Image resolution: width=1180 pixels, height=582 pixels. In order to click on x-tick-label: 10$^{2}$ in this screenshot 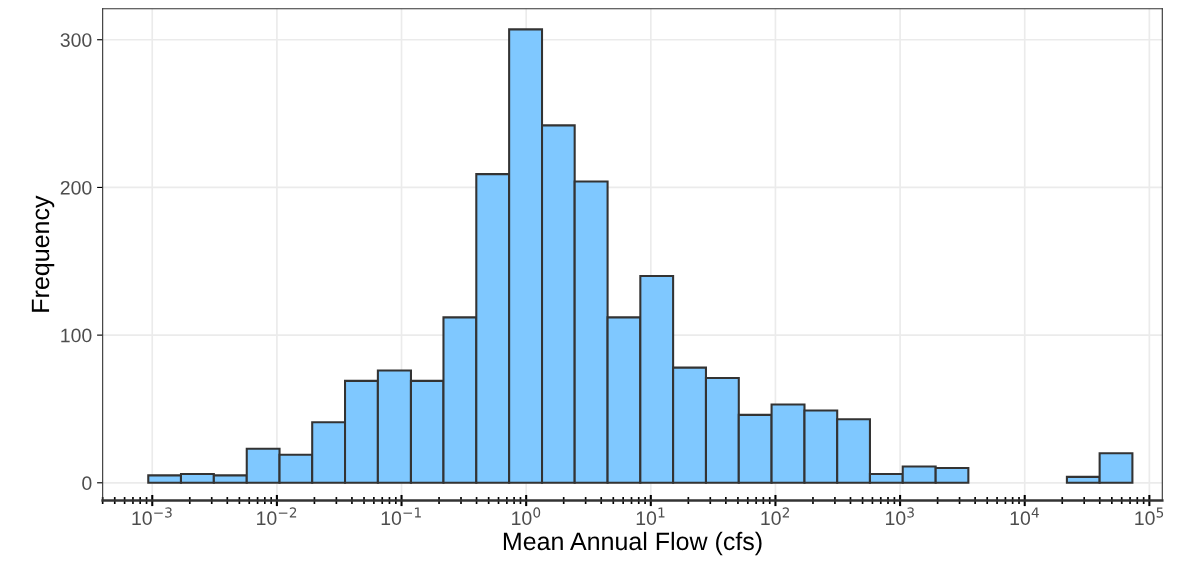, I will do `click(775, 516)`.